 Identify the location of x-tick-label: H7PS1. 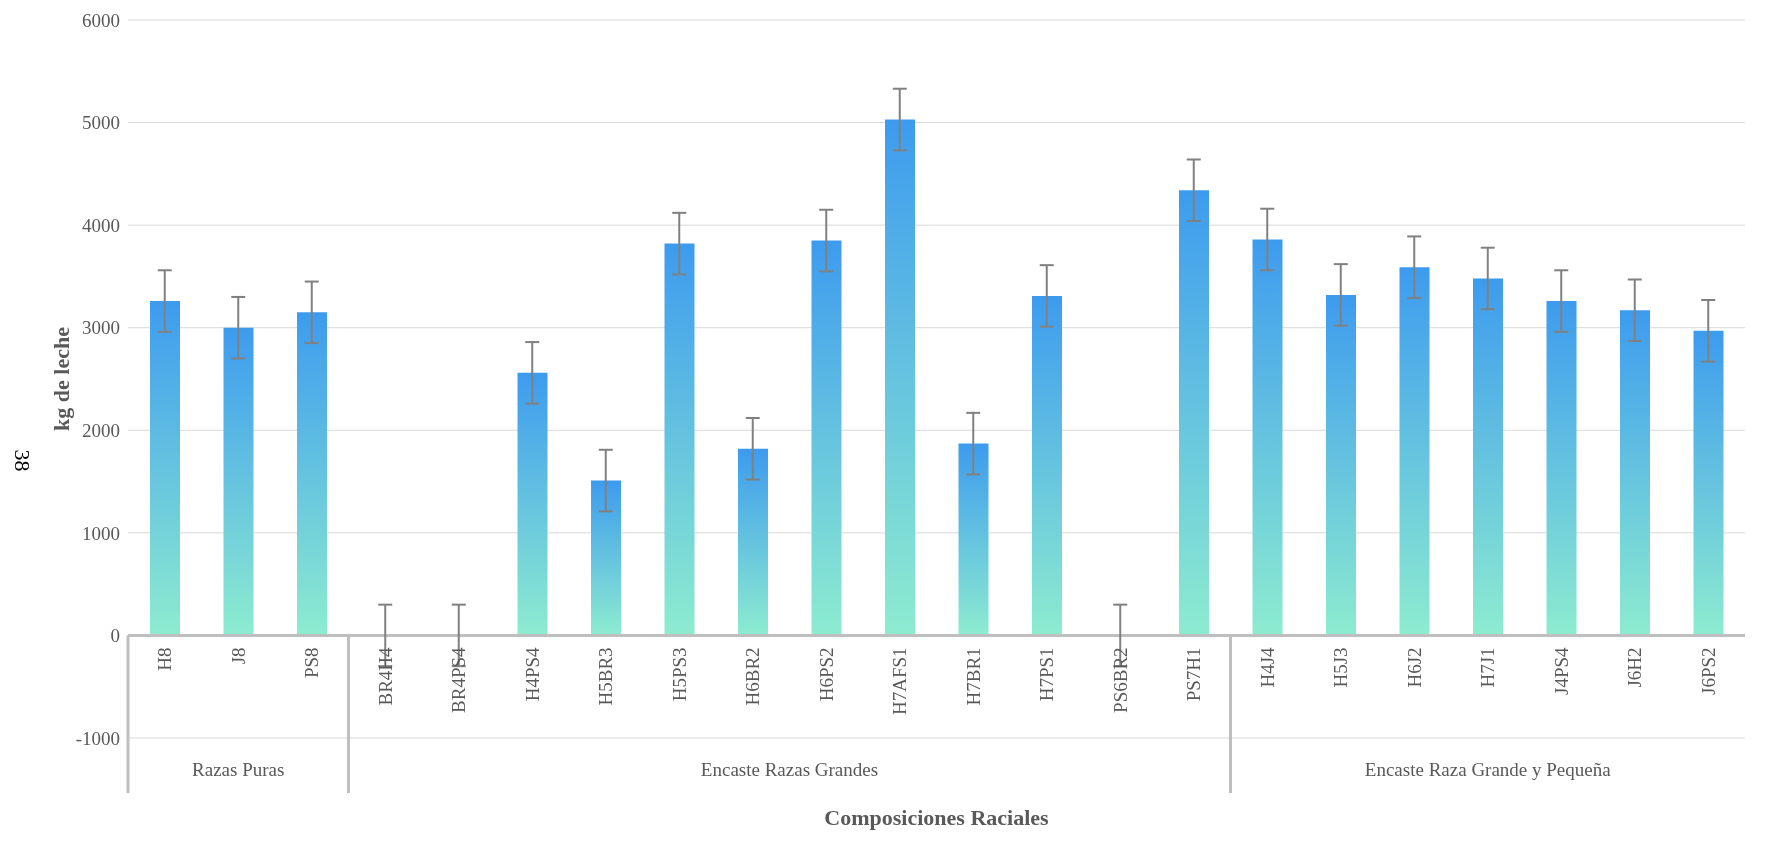
(1047, 674).